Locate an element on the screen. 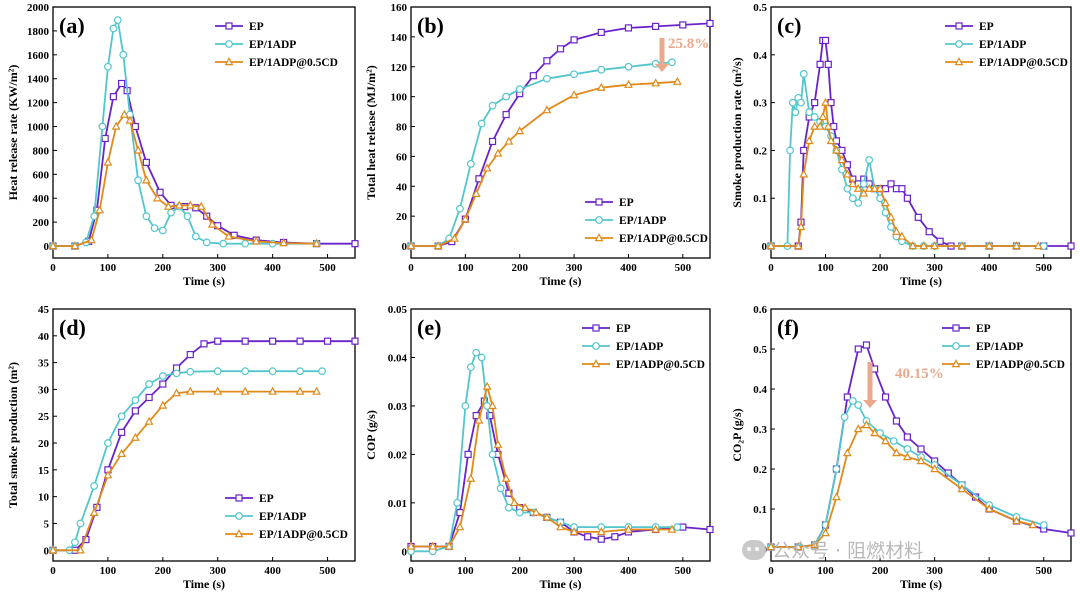  y-tick-label: 0.3 is located at coordinates (760, 104).